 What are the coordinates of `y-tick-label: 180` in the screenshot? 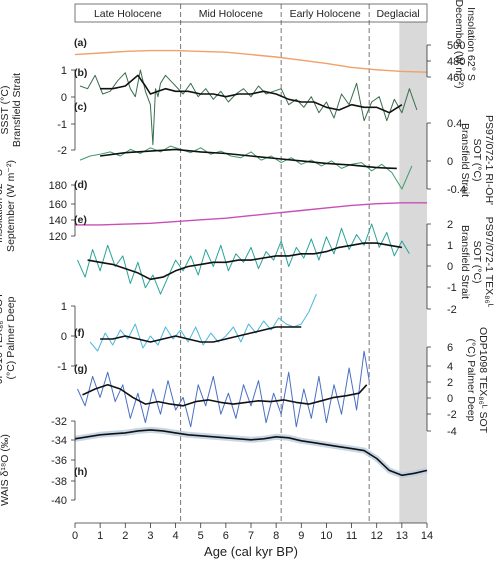 It's located at (58, 186).